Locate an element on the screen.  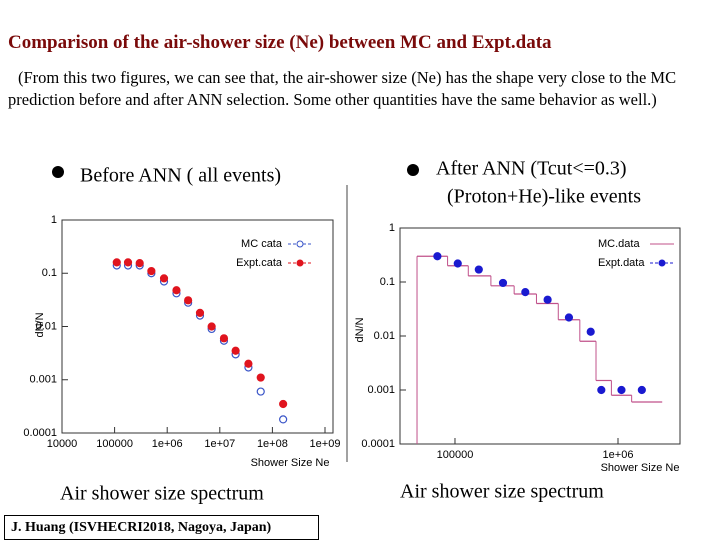
legend-label: Expt.data is located at coordinates (621, 263).